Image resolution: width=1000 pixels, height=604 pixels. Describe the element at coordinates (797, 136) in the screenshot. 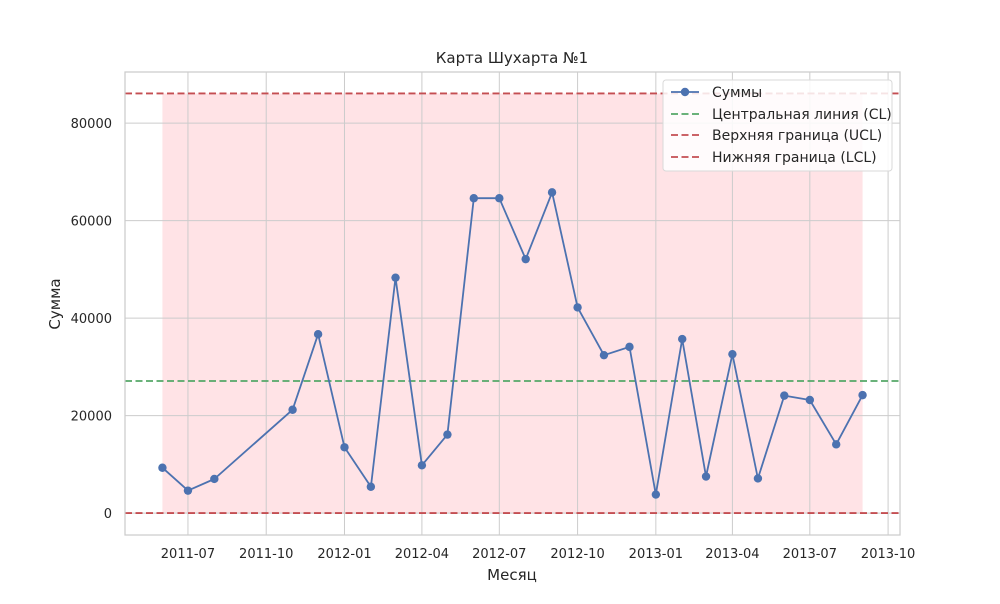

I see `legend-label-ucl: Верхняя граница (UCL)` at that location.